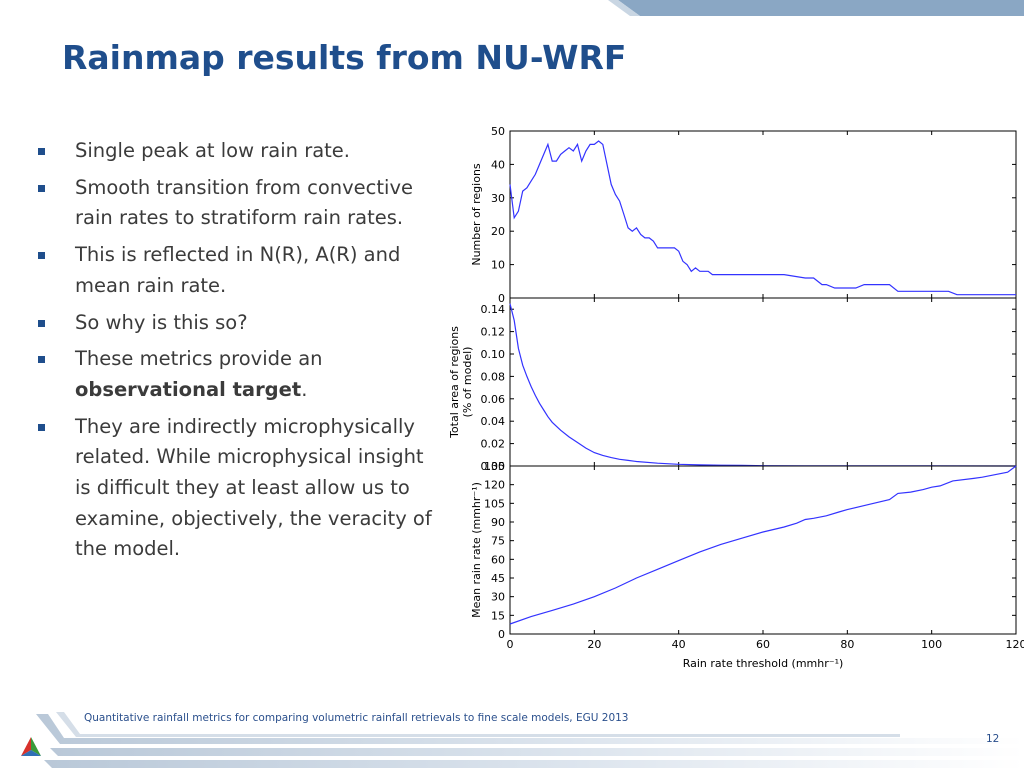  I want to click on x-tick-label: 20, so click(594, 644).